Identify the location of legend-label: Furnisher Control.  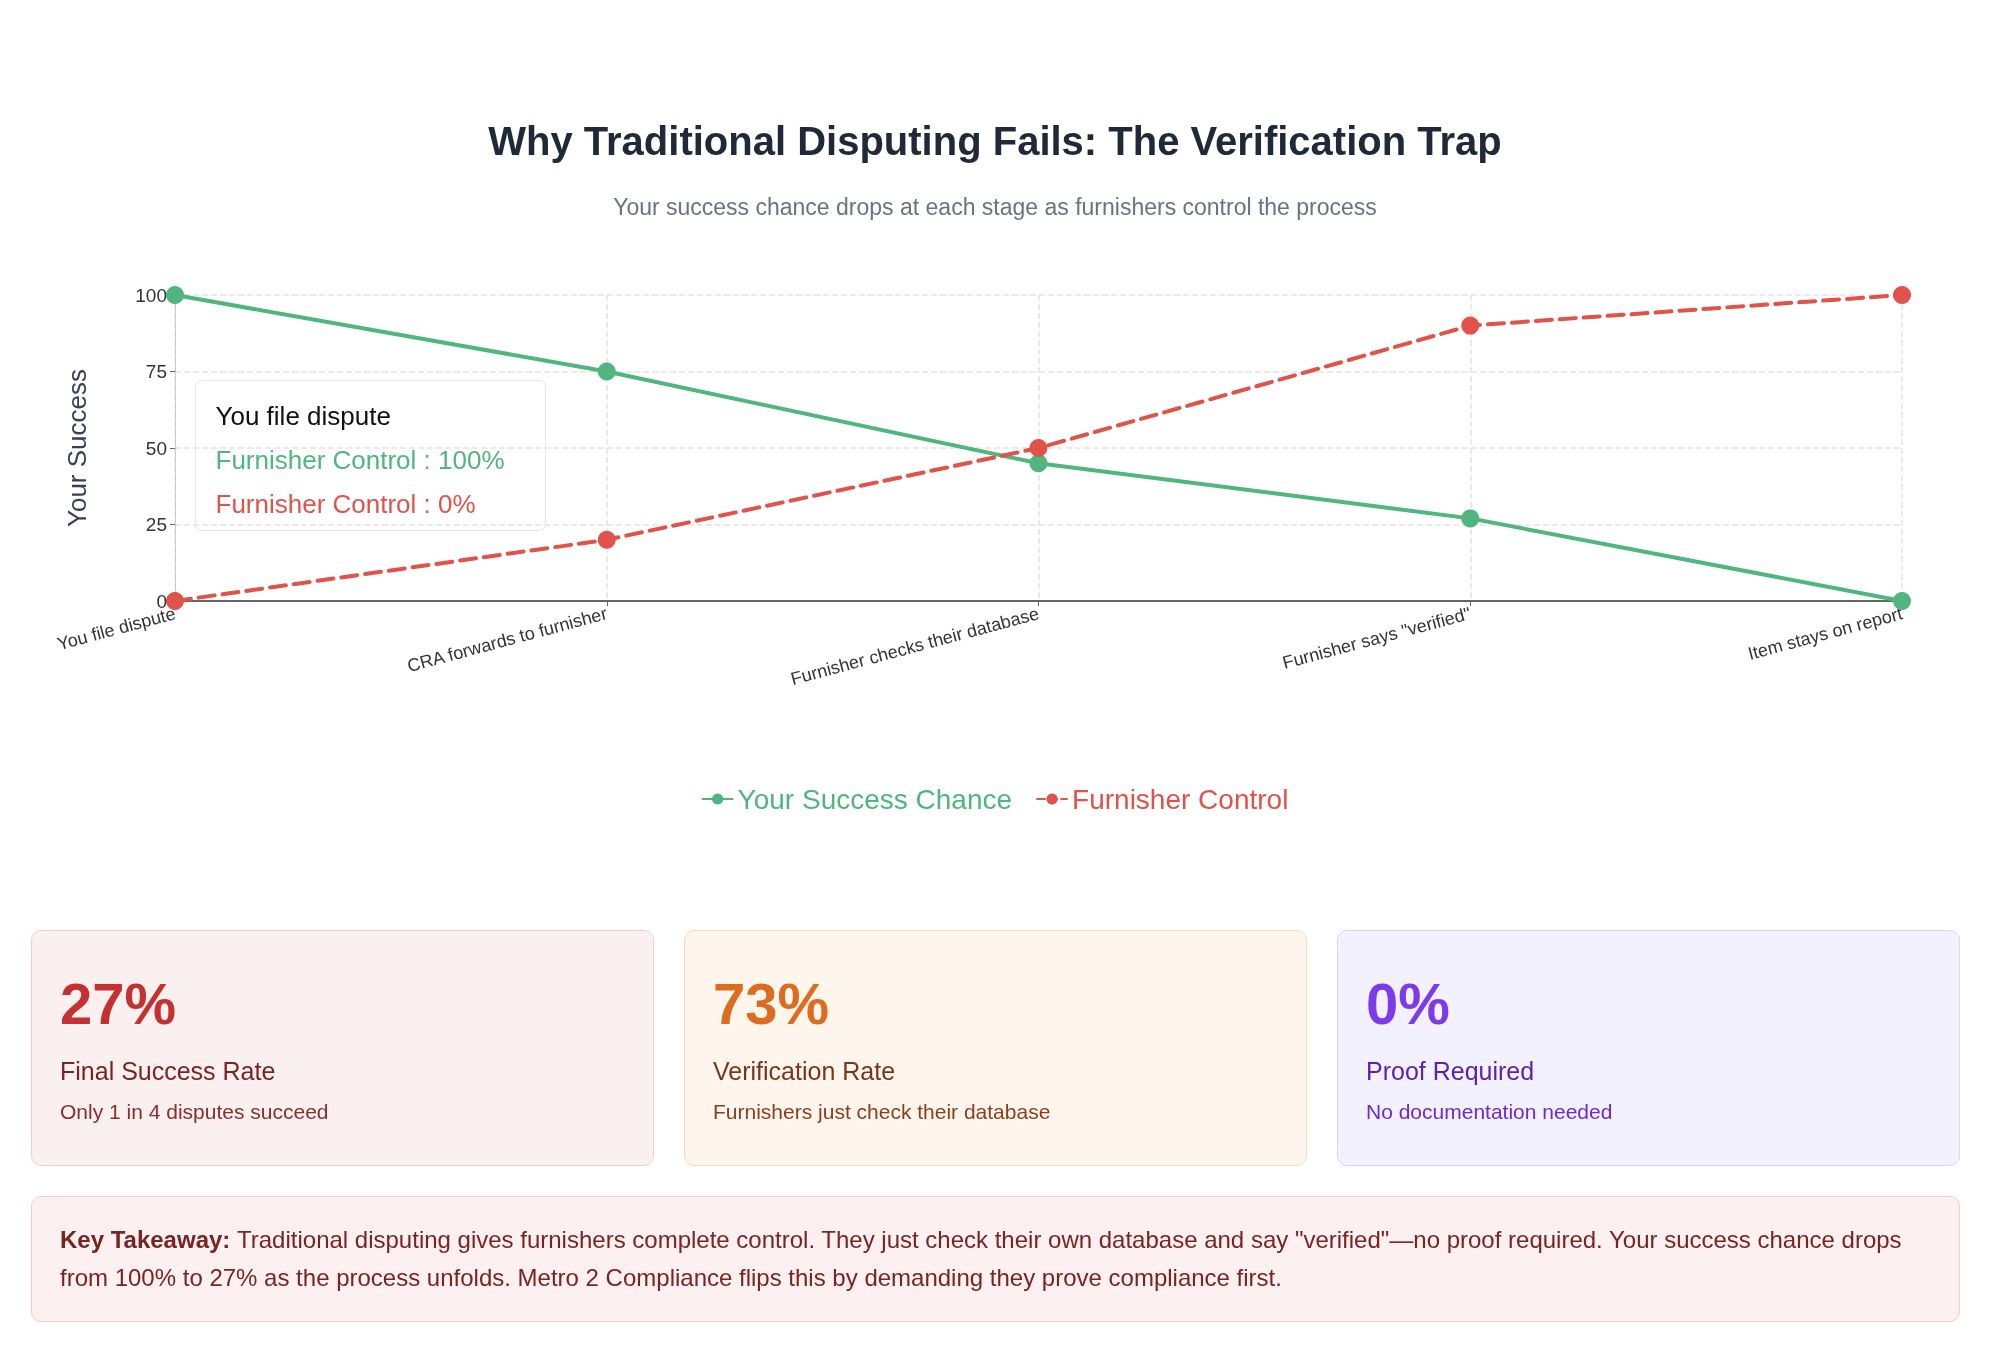
(1180, 799).